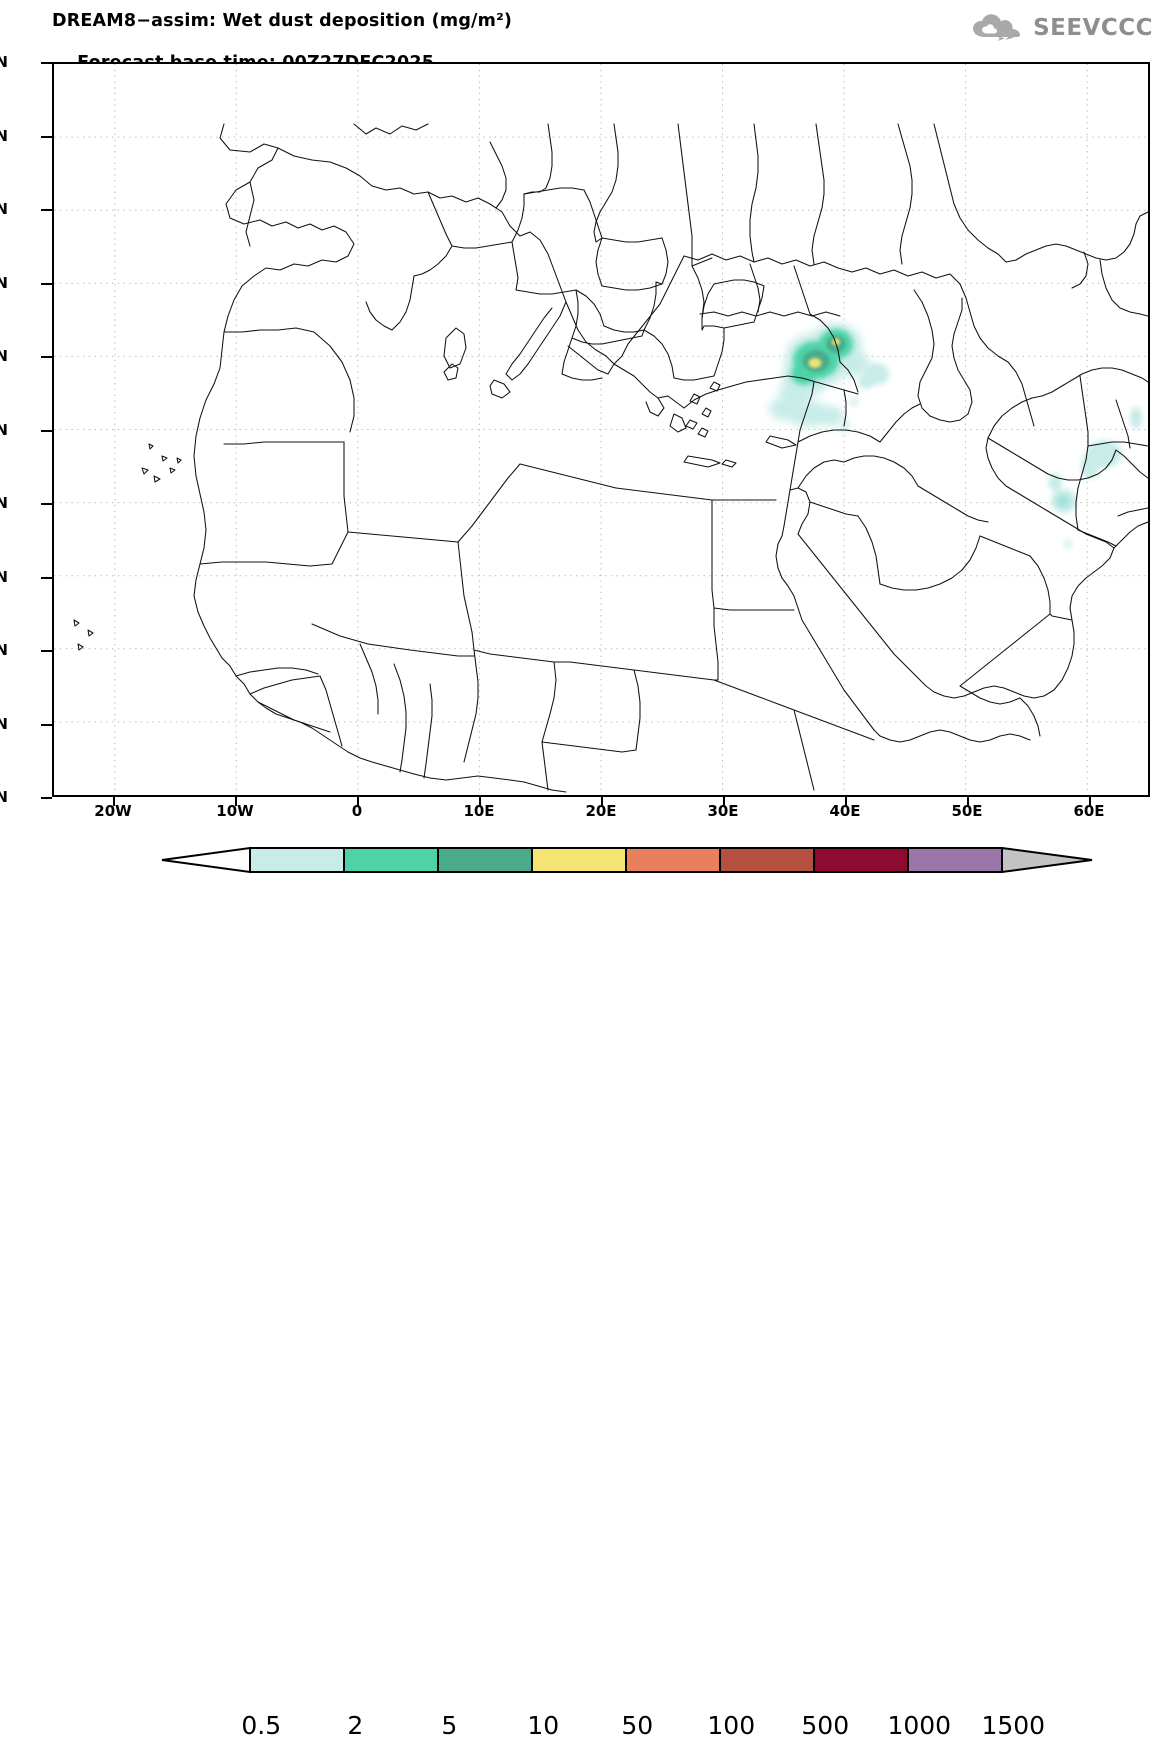 The width and height of the screenshot is (1165, 1740). What do you see at coordinates (449, 1725) in the screenshot?
I see `colorbar-tick-label: 5` at bounding box center [449, 1725].